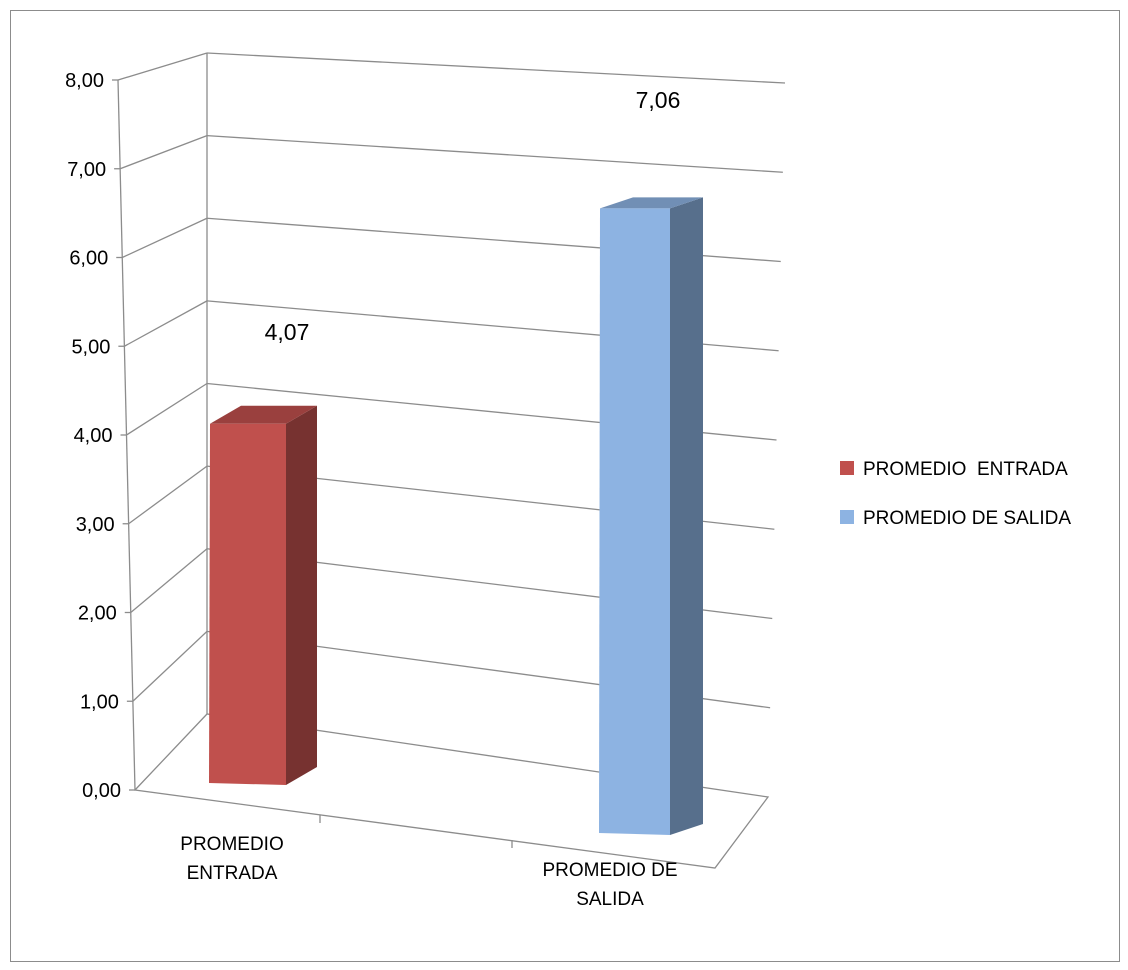  What do you see at coordinates (955, 494) in the screenshot?
I see `legend: PROMEDIO ENTRADA PROMEDIO DE SALIDA` at bounding box center [955, 494].